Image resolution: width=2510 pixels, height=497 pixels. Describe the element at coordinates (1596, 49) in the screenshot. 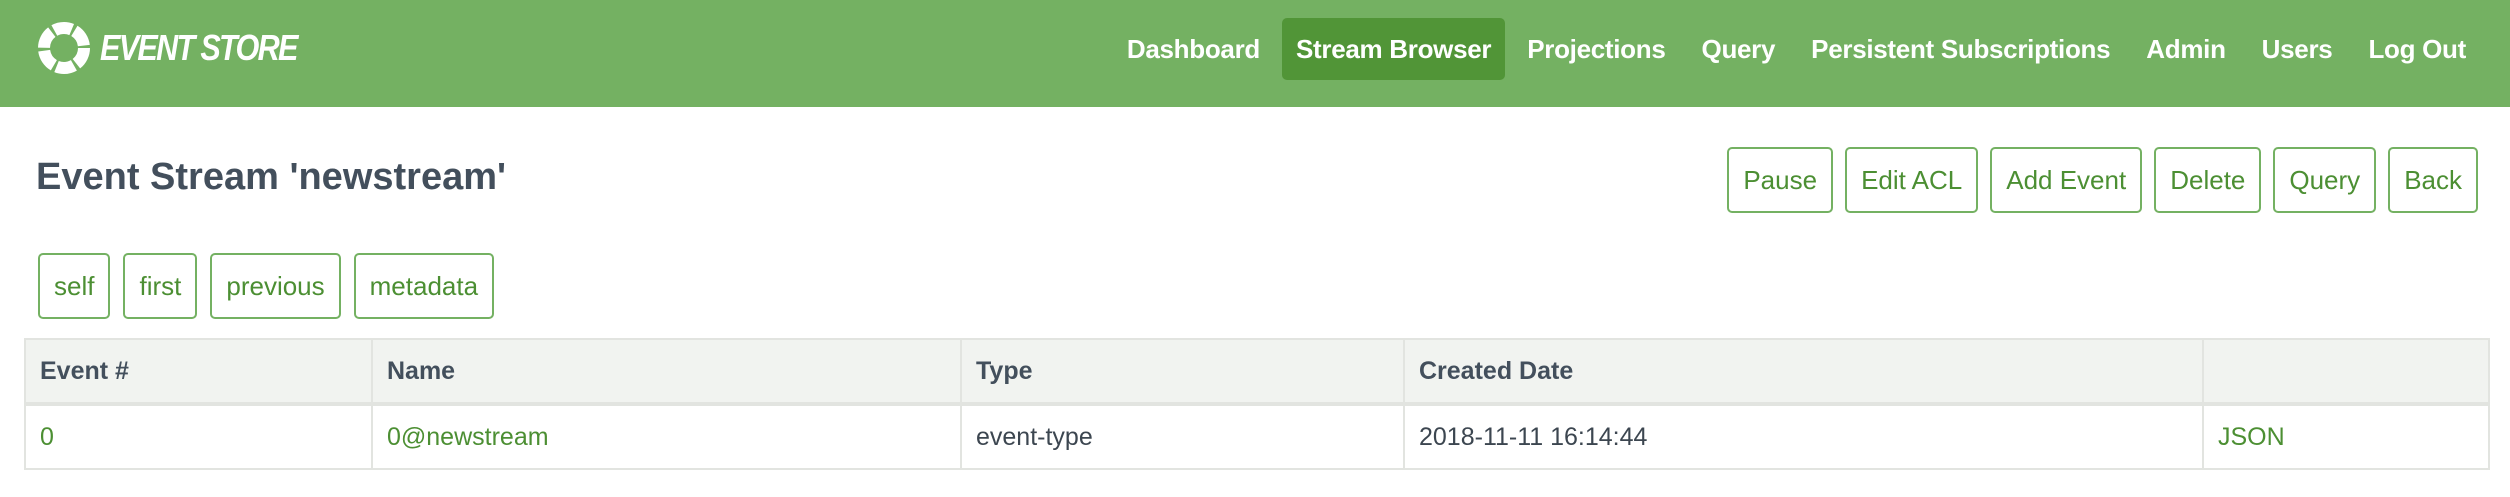

I see `nav-projections: Projections` at that location.